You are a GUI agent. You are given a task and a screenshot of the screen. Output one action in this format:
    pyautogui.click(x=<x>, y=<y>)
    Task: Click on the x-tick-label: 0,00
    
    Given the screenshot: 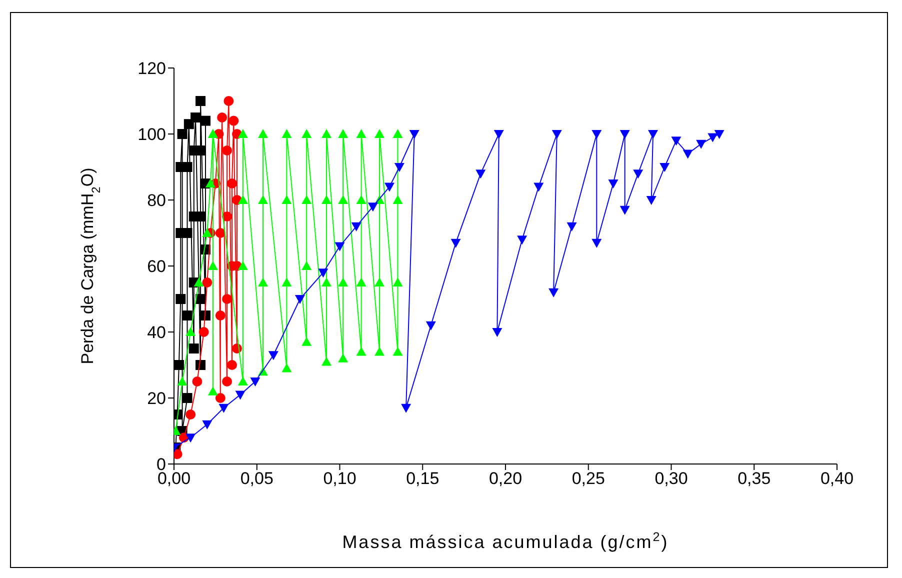 What is the action you would take?
    pyautogui.click(x=174, y=478)
    